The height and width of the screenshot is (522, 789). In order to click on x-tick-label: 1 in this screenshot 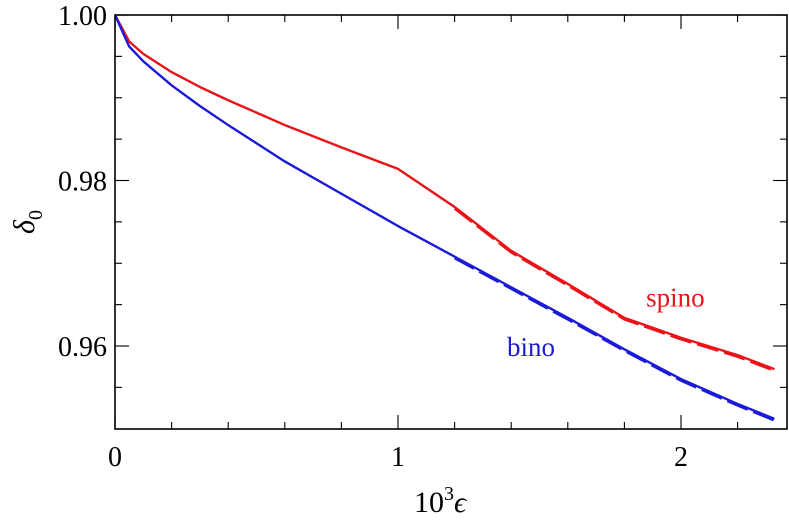, I will do `click(398, 457)`.